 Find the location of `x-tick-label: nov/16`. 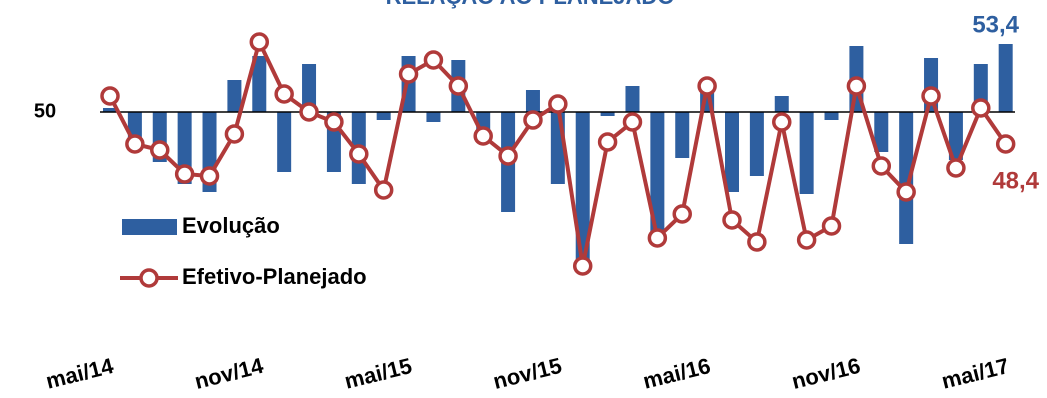

x-tick-label: nov/16 is located at coordinates (826, 373).